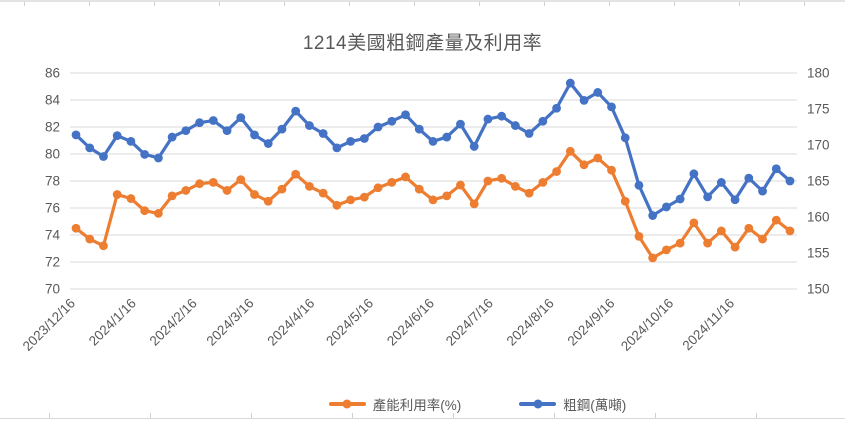  What do you see at coordinates (572, 404) in the screenshot?
I see `legend-item-crude-steel: 粗鋼(萬噸)` at bounding box center [572, 404].